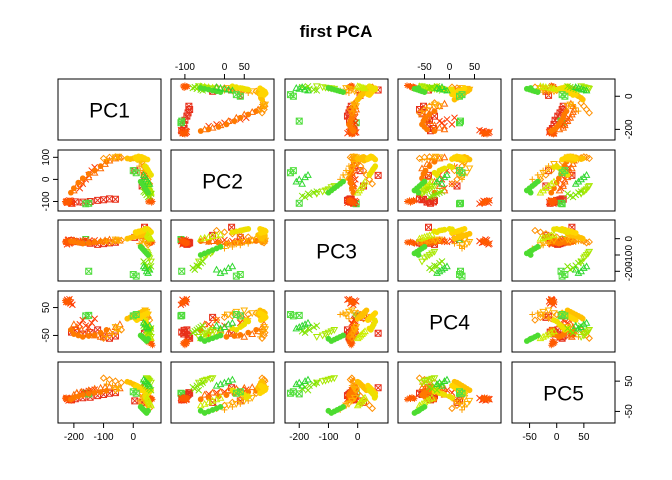 The width and height of the screenshot is (672, 480). I want to click on tick-label: -100, so click(46, 201).